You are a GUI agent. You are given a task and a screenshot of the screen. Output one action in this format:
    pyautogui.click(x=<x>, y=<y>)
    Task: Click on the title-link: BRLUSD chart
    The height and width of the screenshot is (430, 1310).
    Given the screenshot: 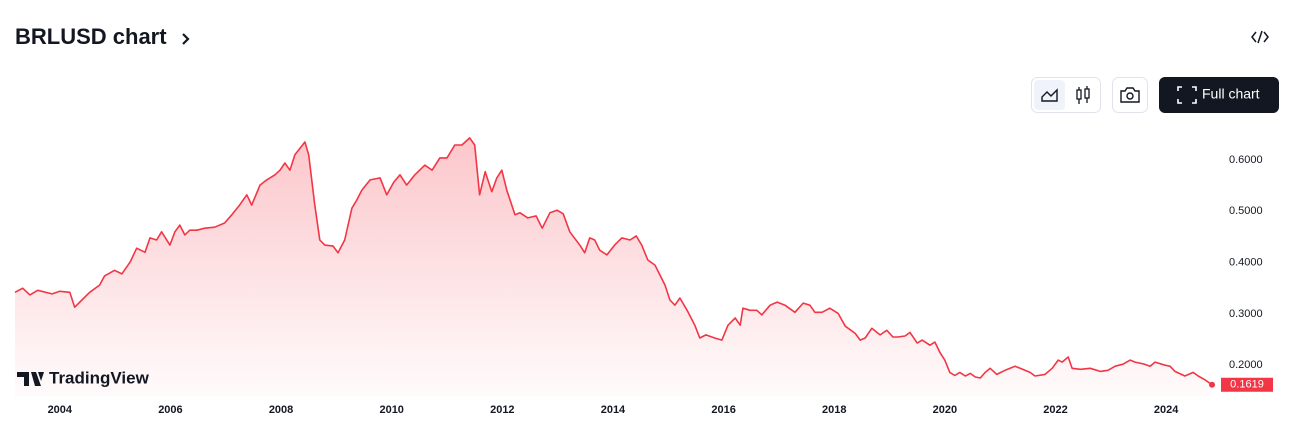 What is the action you would take?
    pyautogui.click(x=102, y=36)
    